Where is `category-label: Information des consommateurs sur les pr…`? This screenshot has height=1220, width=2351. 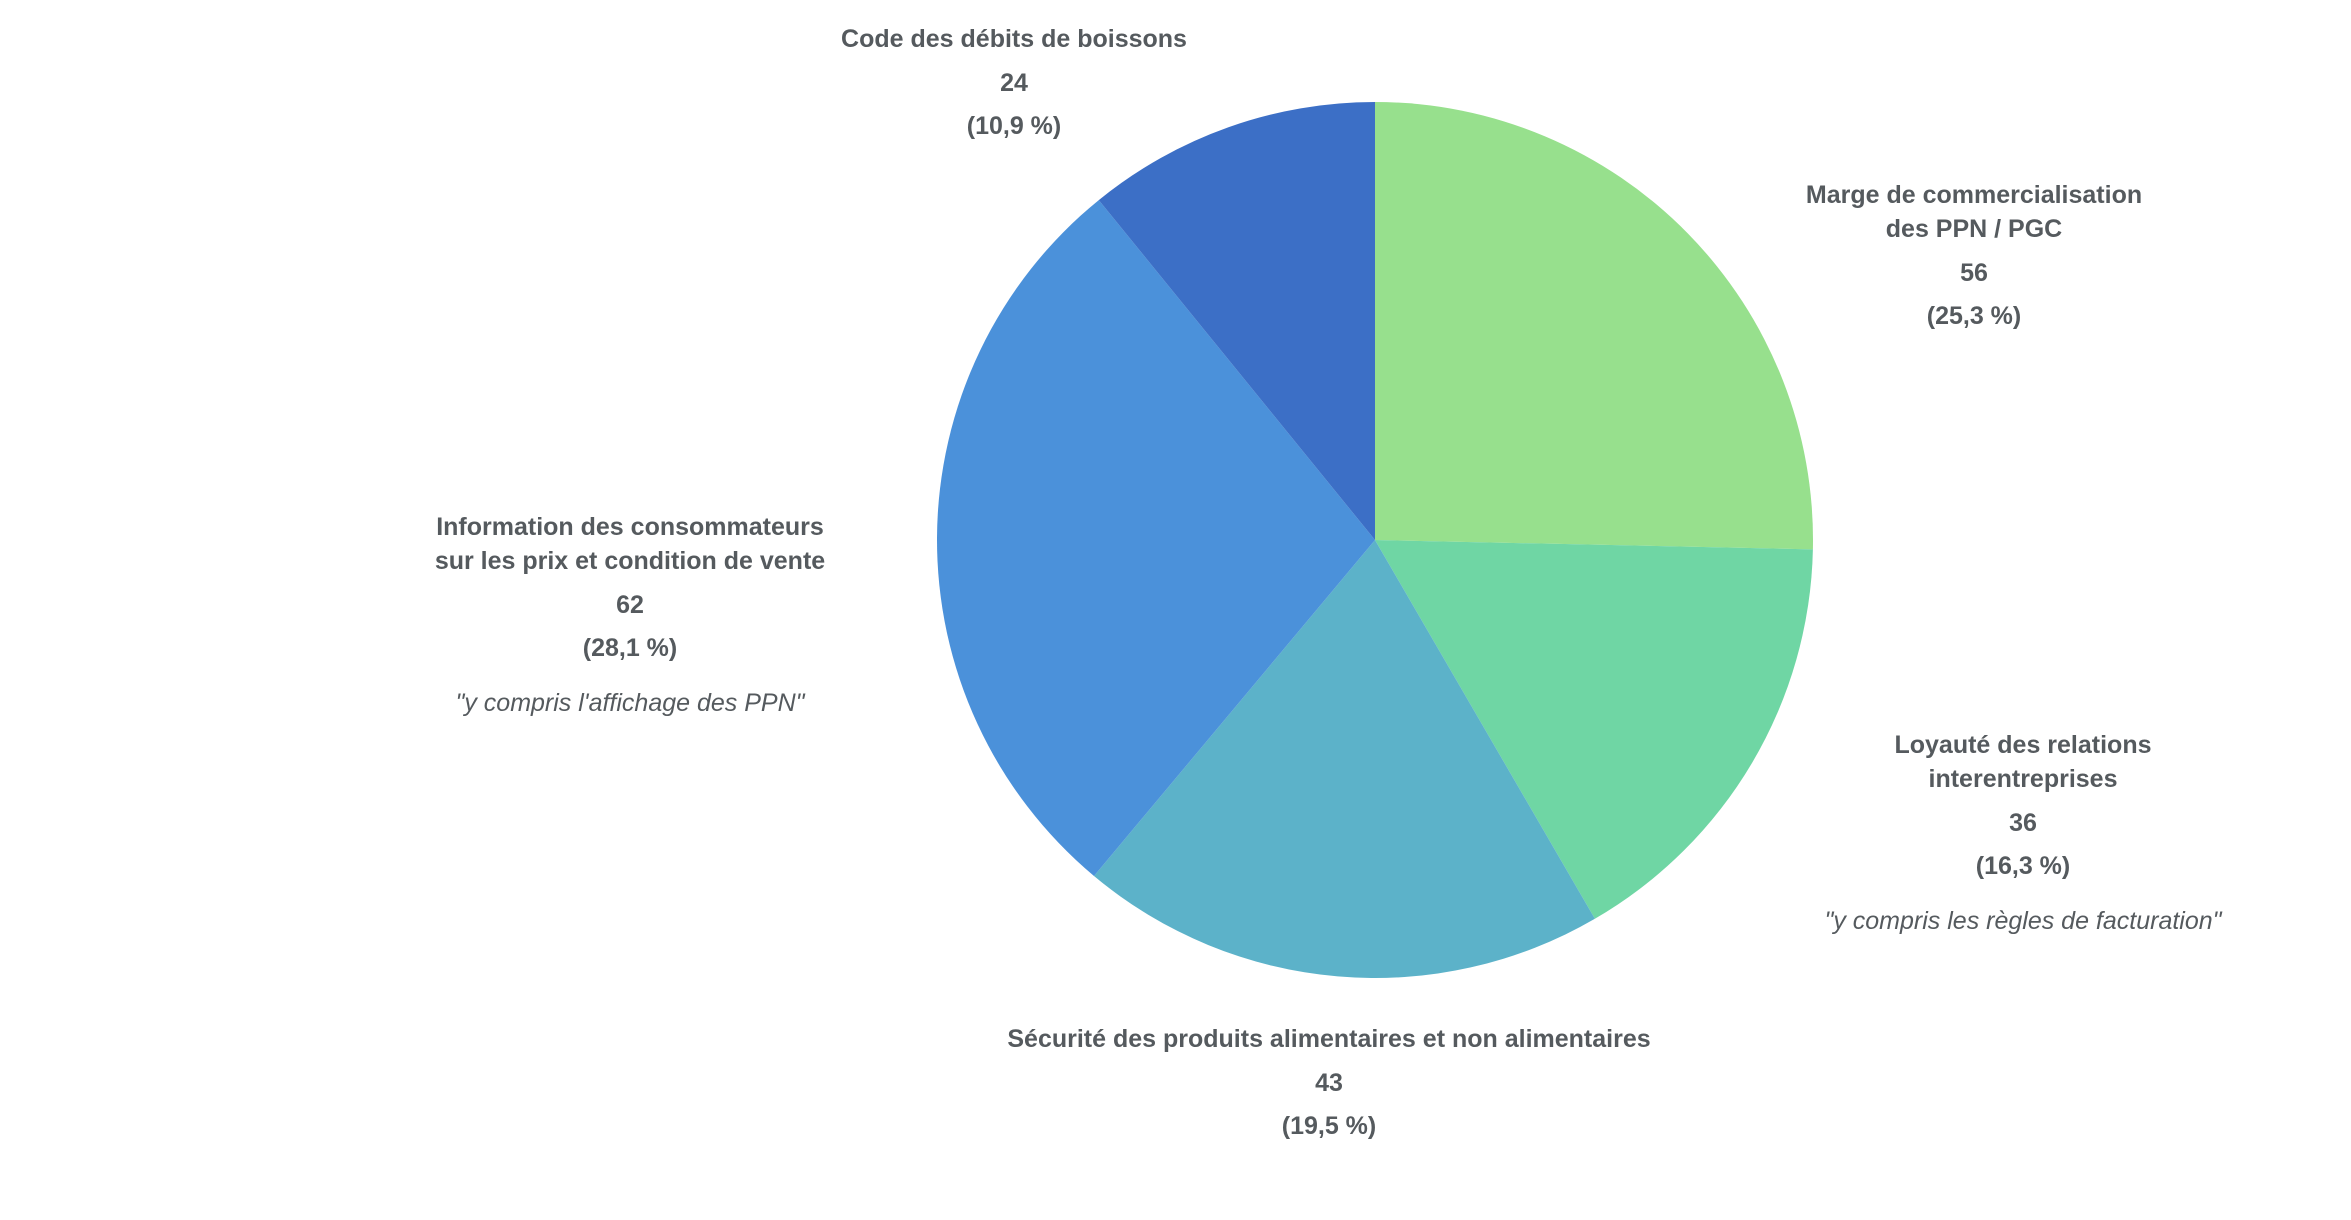
category-label: Information des consommateurs sur les pr… is located at coordinates (630, 544).